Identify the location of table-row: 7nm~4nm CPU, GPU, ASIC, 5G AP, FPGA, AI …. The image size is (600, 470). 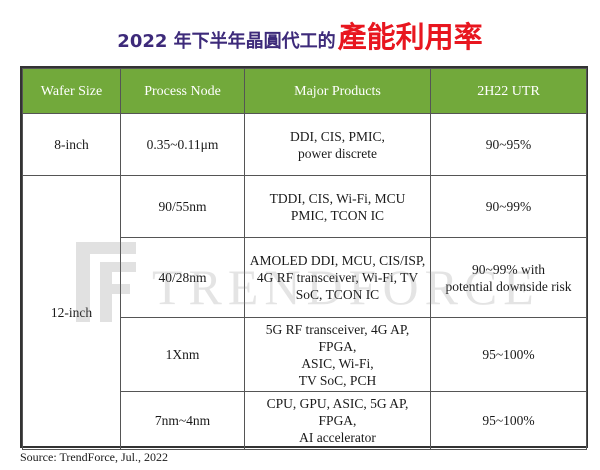
(305, 420).